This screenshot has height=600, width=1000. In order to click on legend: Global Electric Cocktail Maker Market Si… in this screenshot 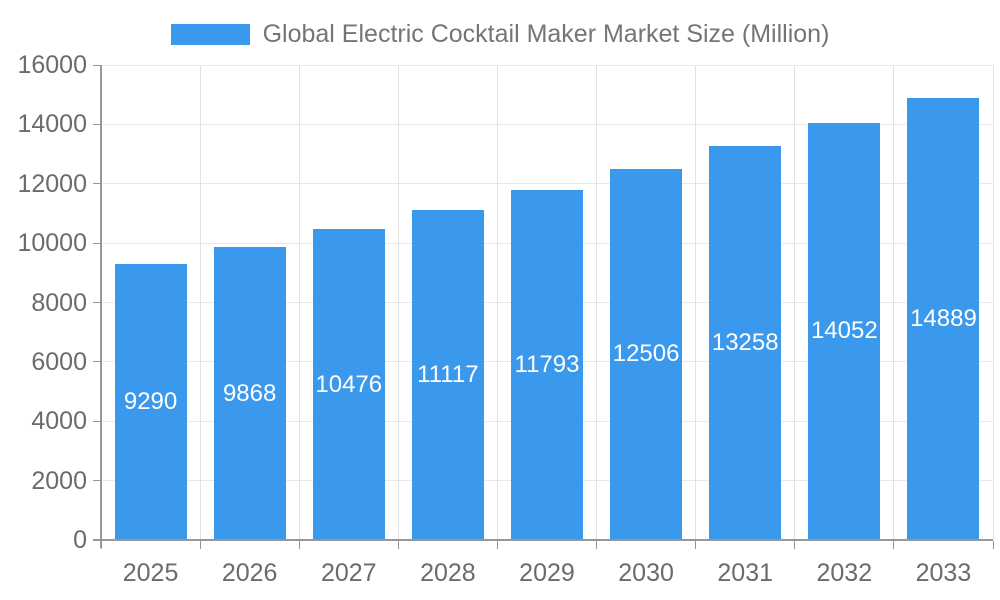, I will do `click(500, 34)`.